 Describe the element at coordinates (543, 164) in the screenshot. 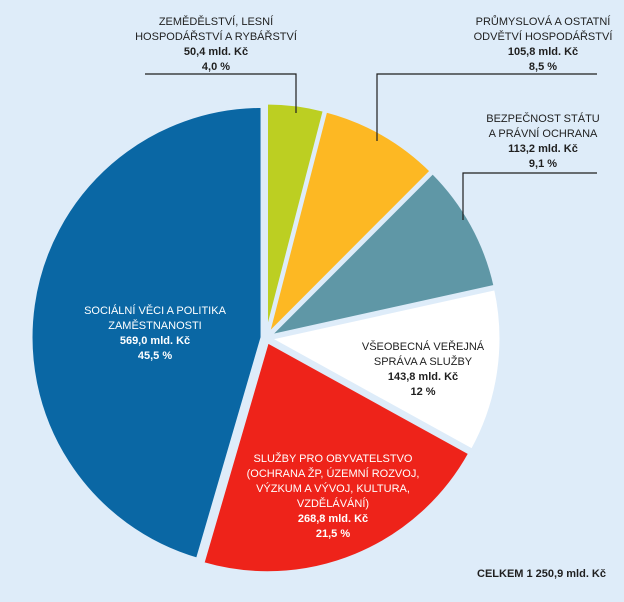

I see `percent-label: 9,1 %` at that location.